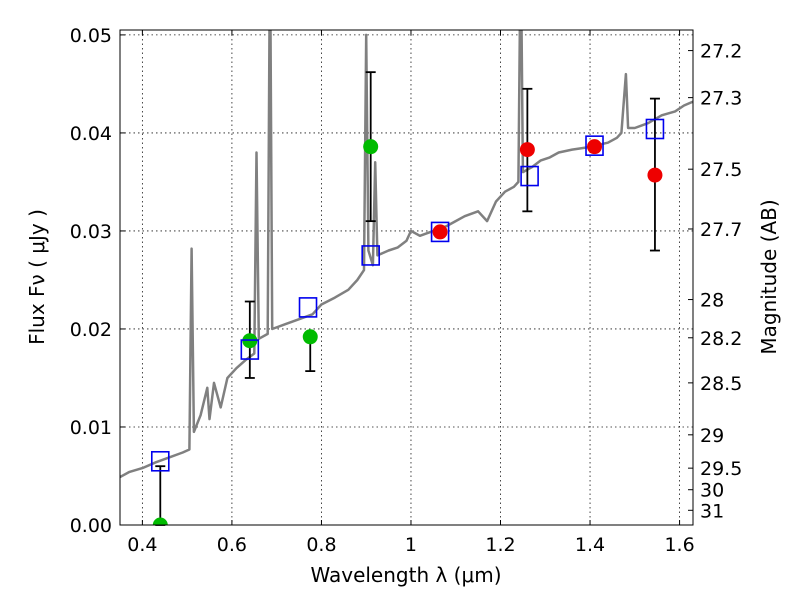 This screenshot has height=600, width=800. Describe the element at coordinates (91, 36) in the screenshot. I see `y-tick-label: 0.05` at that location.